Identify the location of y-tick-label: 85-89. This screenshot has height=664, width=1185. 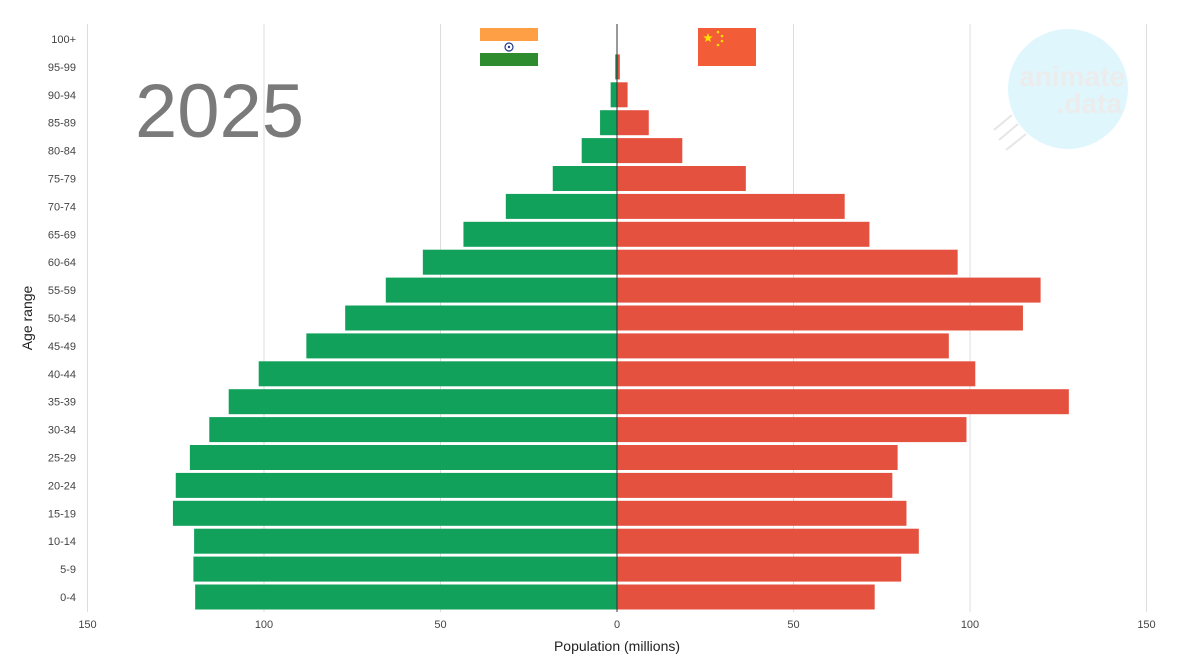
(62, 124).